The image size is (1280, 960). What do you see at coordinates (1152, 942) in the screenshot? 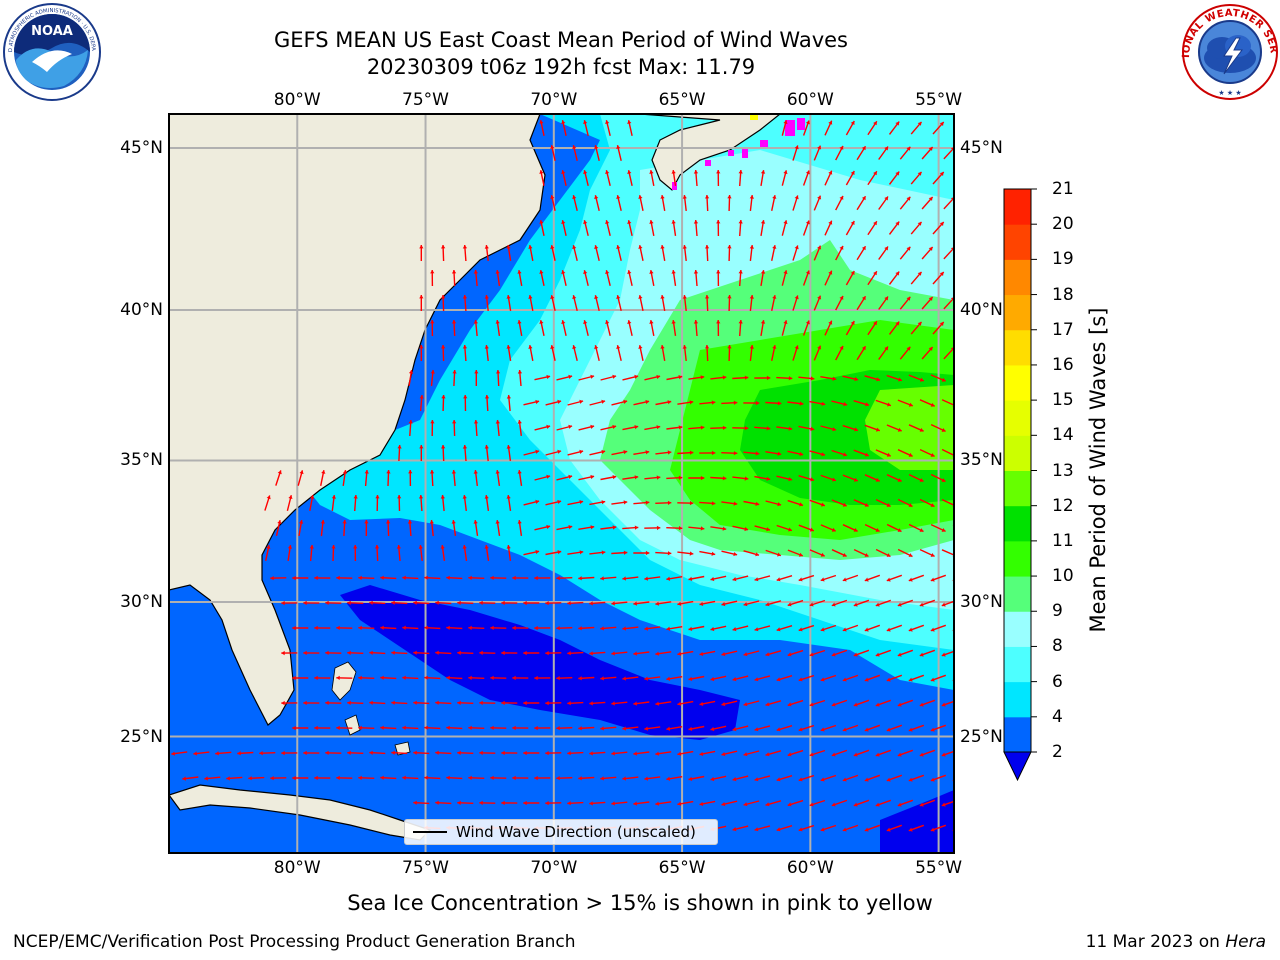
I see `footer-date-text: 11 Mar 2023 on` at bounding box center [1152, 942].